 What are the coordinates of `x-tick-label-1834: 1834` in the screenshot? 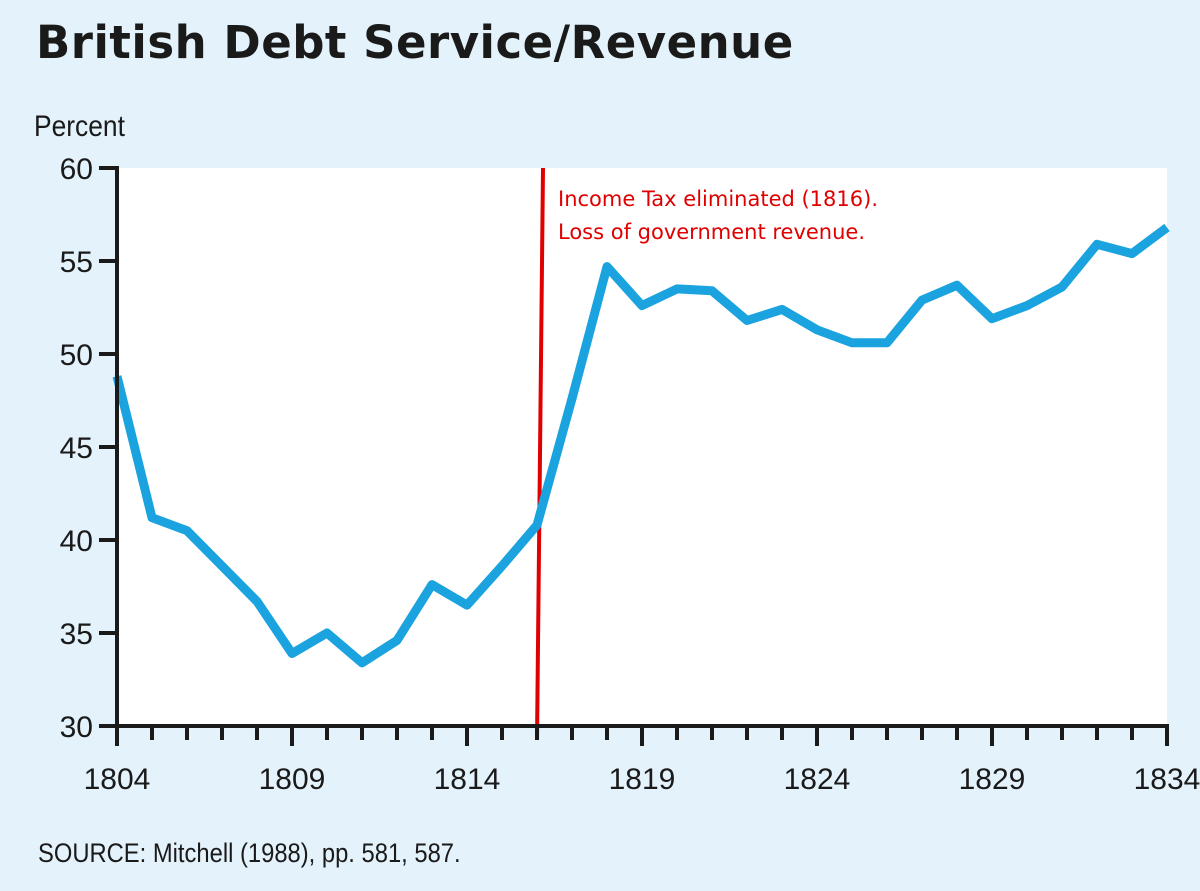 It's located at (1167, 779).